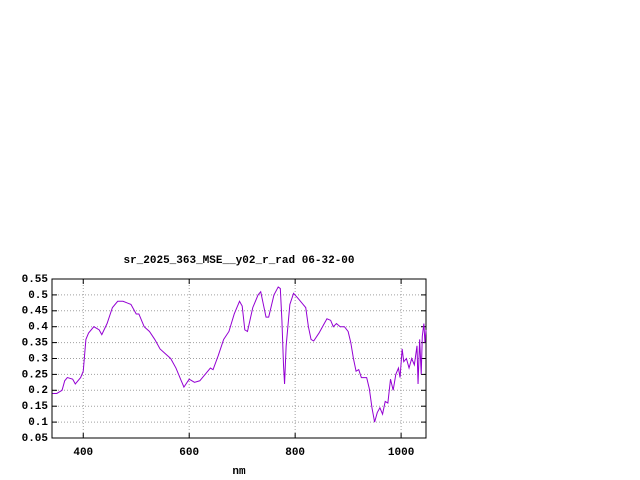  What do you see at coordinates (38, 328) in the screenshot?
I see `y-tick-label: 0.4` at bounding box center [38, 328].